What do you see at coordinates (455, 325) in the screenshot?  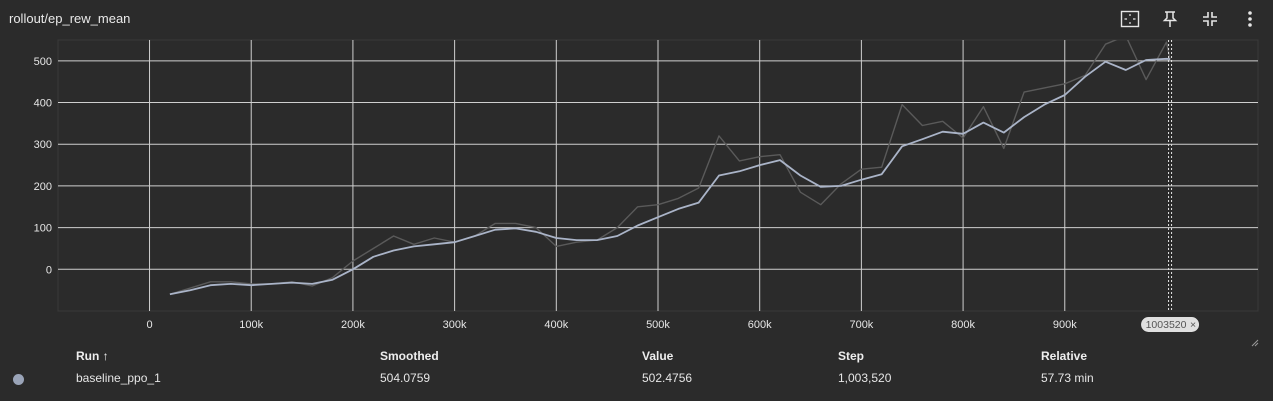 I see `x-tick-label: 300k` at bounding box center [455, 325].